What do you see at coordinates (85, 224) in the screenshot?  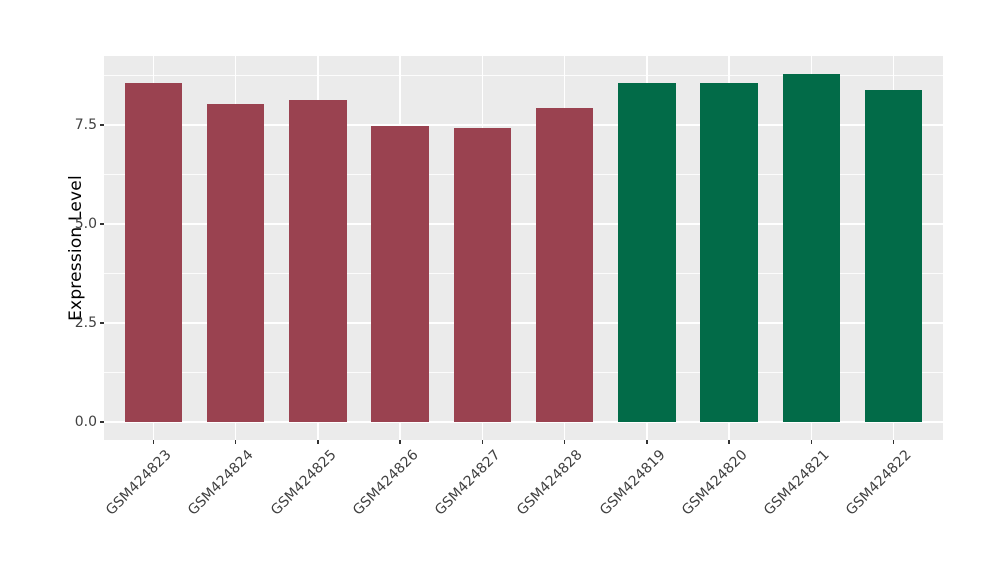 I see `y-tick-label: 5.0` at bounding box center [85, 224].